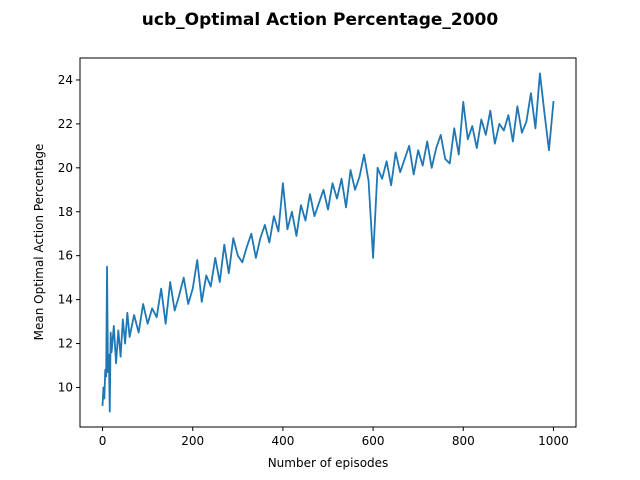 This screenshot has width=640, height=480. What do you see at coordinates (328, 463) in the screenshot?
I see `x-axis-label: Number of episodes` at bounding box center [328, 463].